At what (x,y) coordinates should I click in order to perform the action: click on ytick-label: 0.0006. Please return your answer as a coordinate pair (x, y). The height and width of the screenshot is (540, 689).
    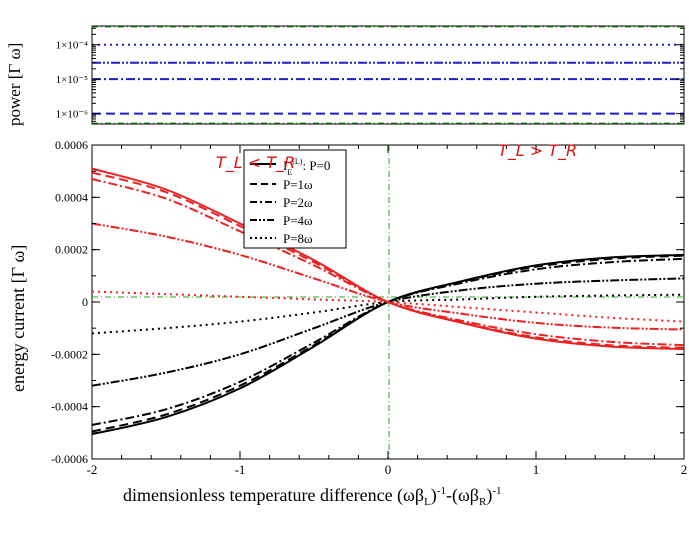
    Looking at the image, I should click on (71, 145).